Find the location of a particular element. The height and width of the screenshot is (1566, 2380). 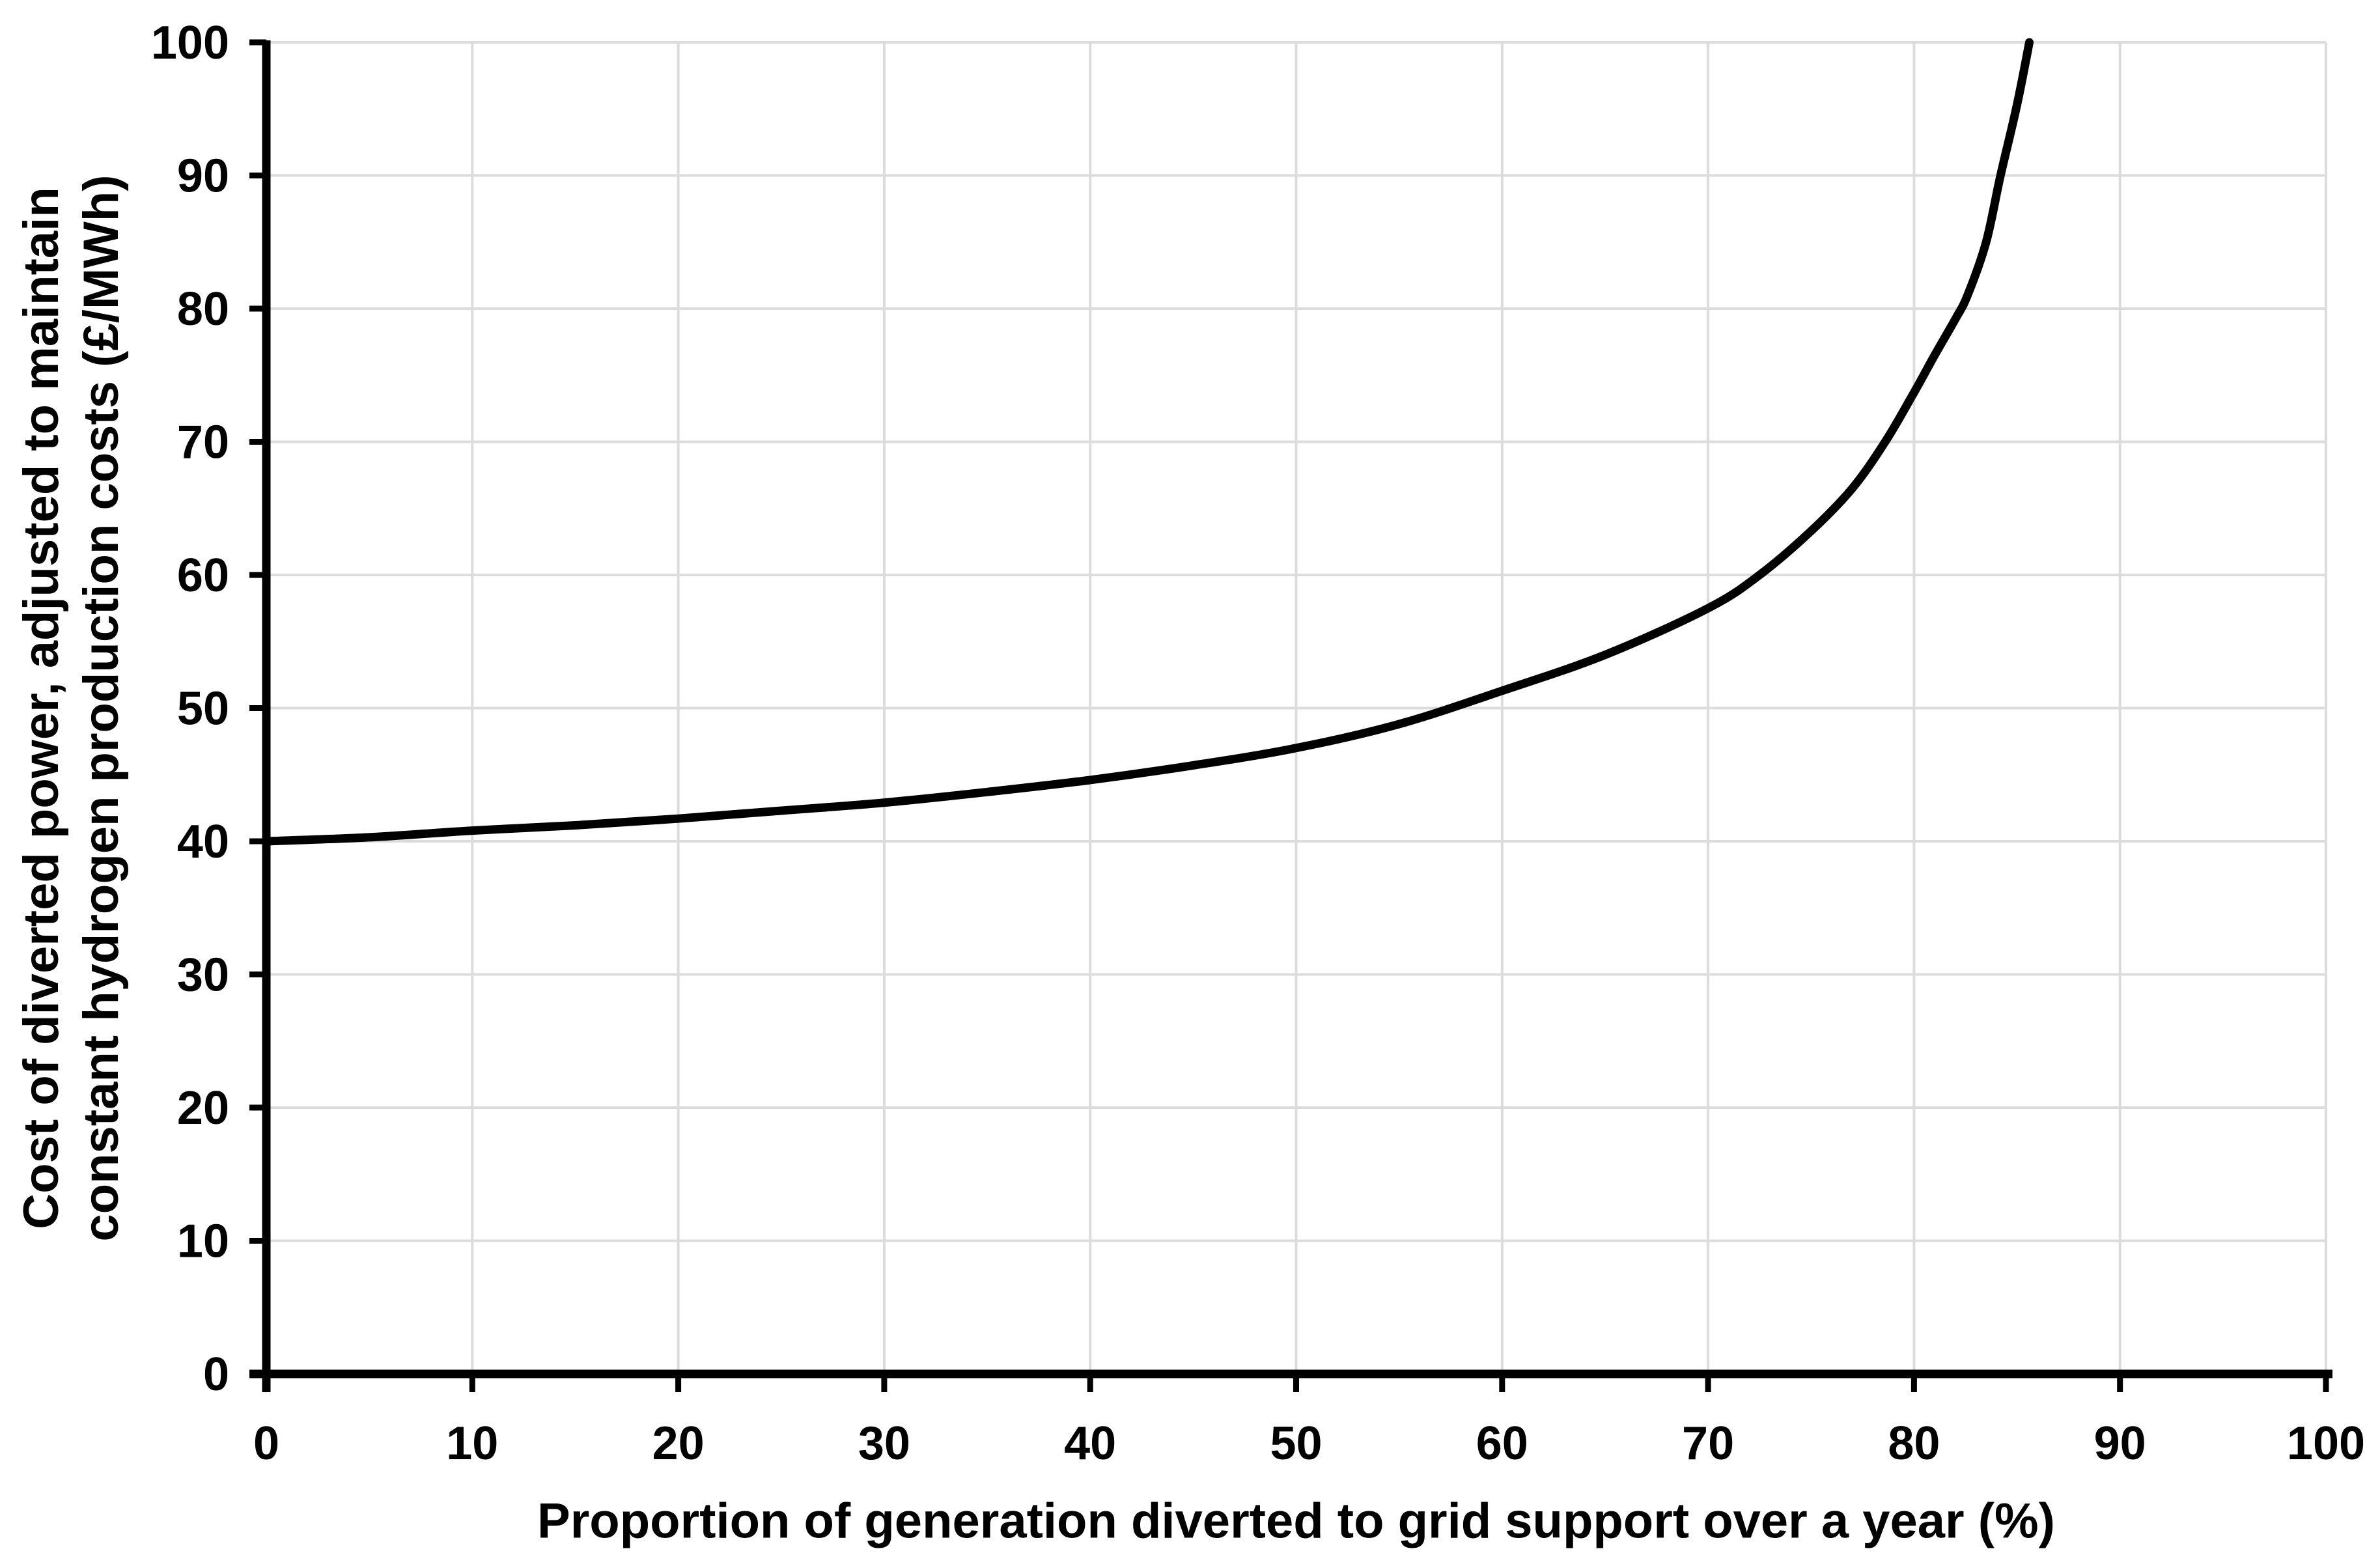

y-tick-label: 80 is located at coordinates (203, 309).